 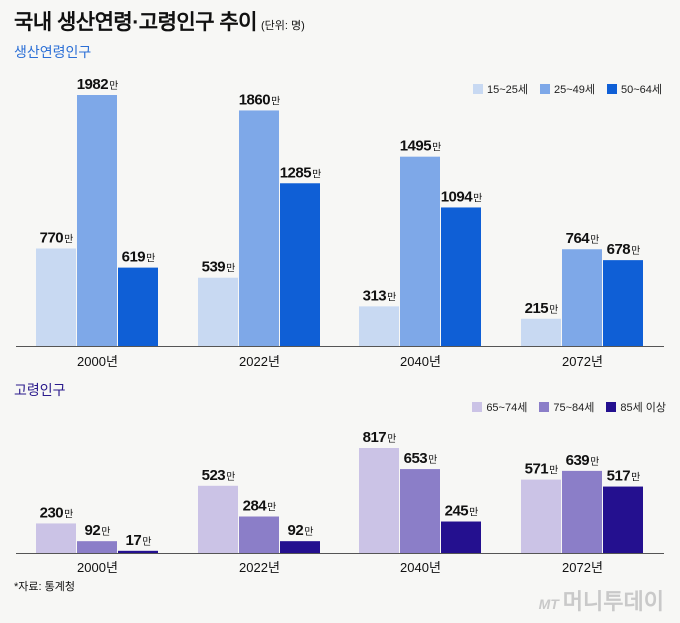 What do you see at coordinates (613, 601) in the screenshot?
I see `watermark-text: 머니투데이` at bounding box center [613, 601].